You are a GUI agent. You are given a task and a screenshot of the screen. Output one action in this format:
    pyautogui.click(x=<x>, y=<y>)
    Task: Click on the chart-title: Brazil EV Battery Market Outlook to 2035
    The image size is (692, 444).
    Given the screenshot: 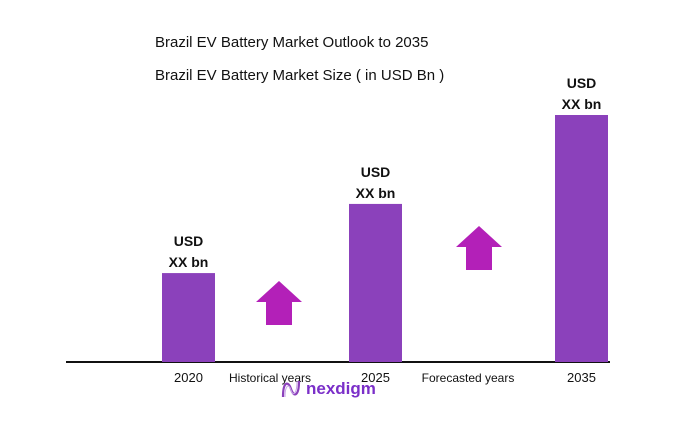 What is the action you would take?
    pyautogui.click(x=292, y=42)
    